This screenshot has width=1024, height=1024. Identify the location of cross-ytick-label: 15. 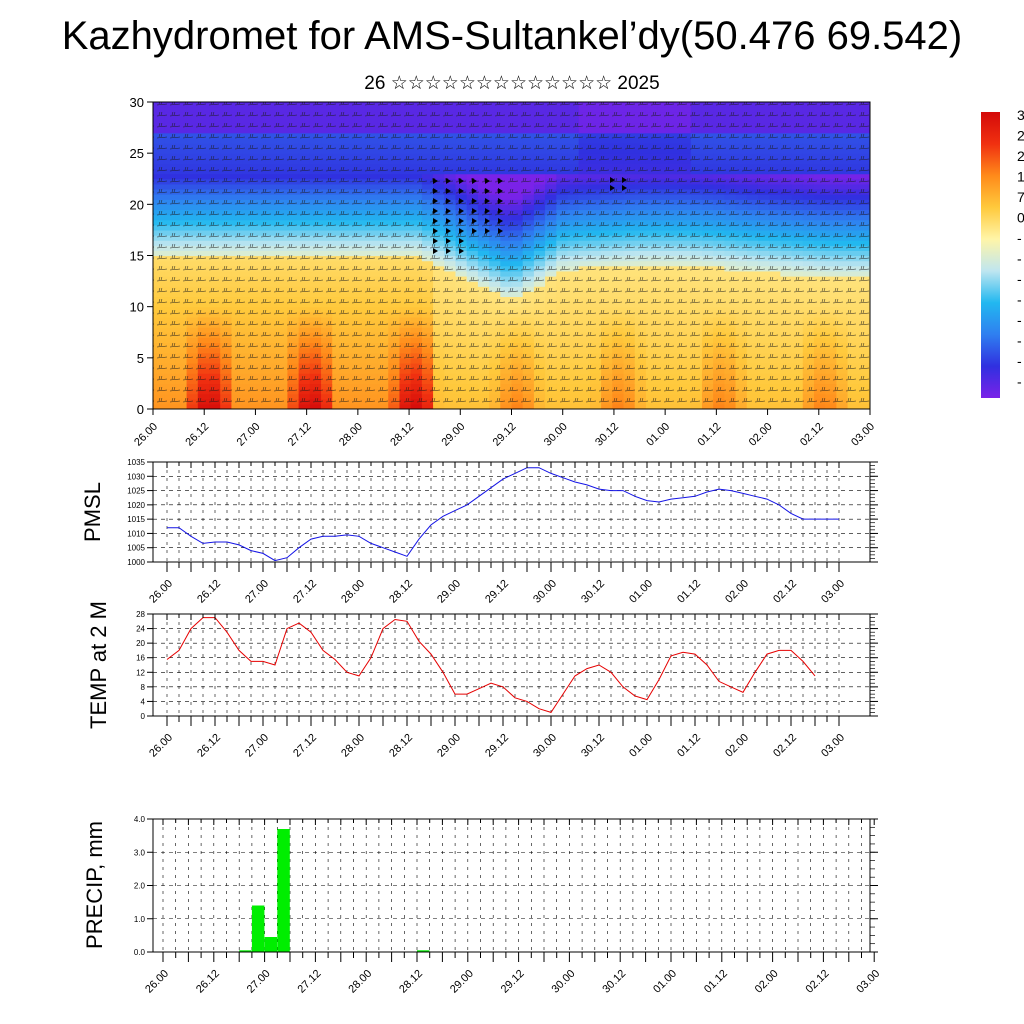
(137, 256).